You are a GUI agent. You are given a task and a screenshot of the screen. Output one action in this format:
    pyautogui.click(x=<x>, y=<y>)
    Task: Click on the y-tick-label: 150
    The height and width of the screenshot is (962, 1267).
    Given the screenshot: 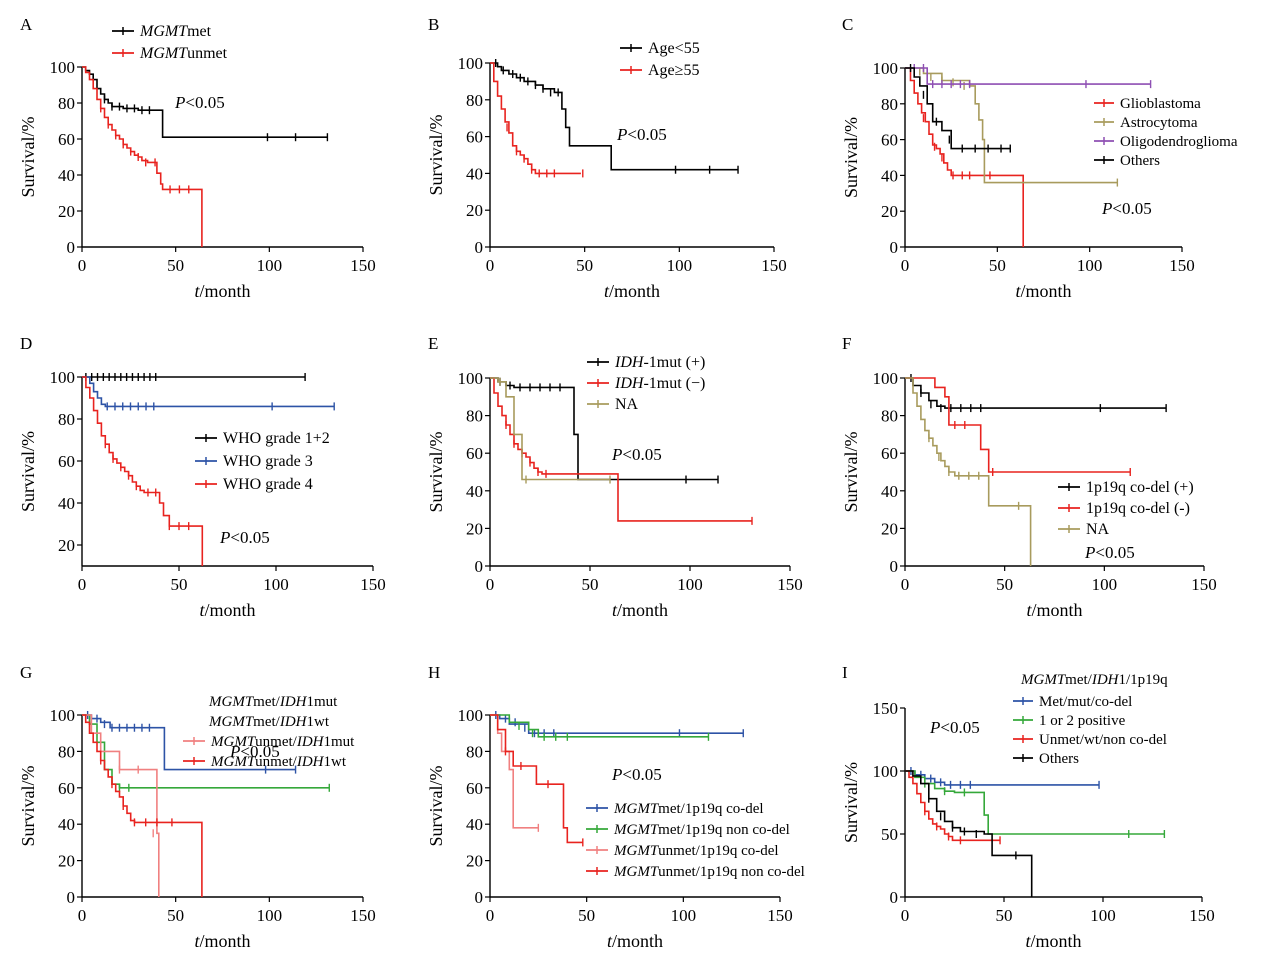 What is the action you would take?
    pyautogui.click(x=886, y=708)
    